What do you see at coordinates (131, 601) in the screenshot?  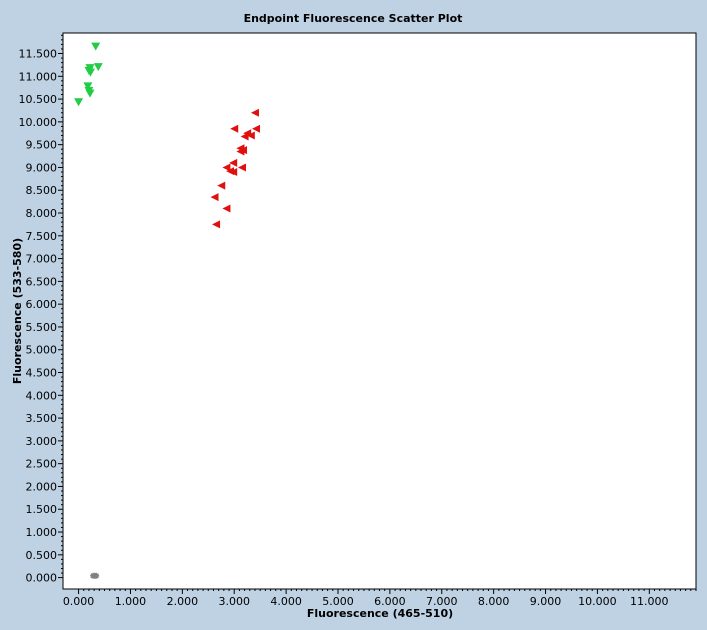 I see `x-tick-label: 1.000` at bounding box center [131, 601].